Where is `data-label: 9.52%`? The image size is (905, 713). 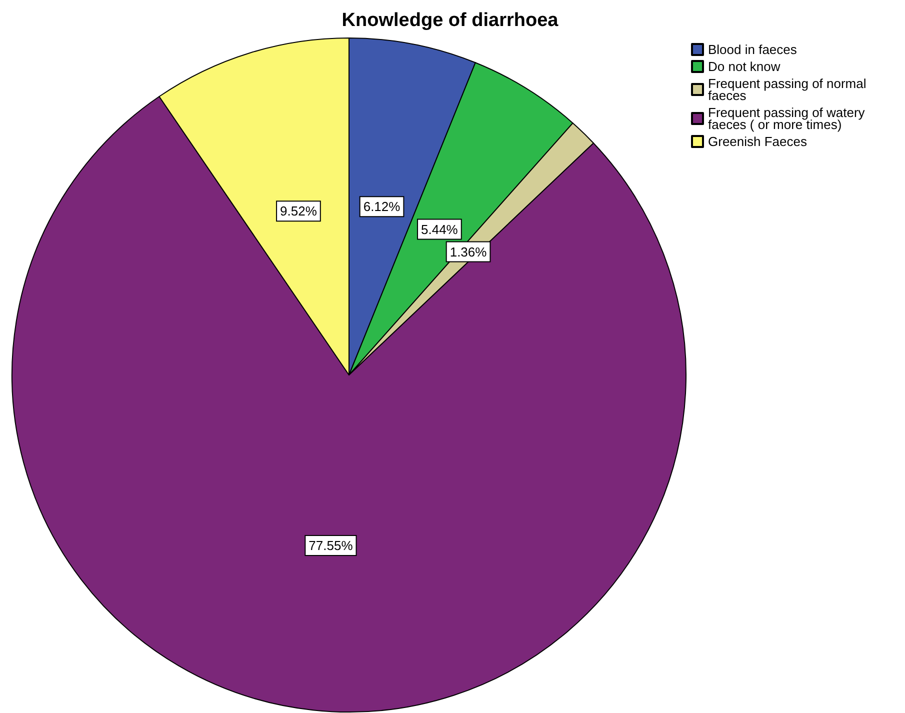
data-label: 9.52% is located at coordinates (299, 211).